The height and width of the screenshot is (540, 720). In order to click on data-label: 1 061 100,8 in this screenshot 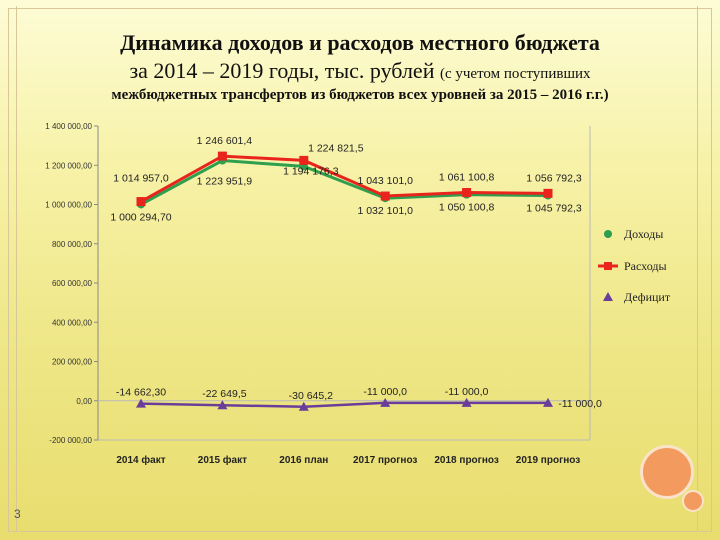, I will do `click(467, 178)`.